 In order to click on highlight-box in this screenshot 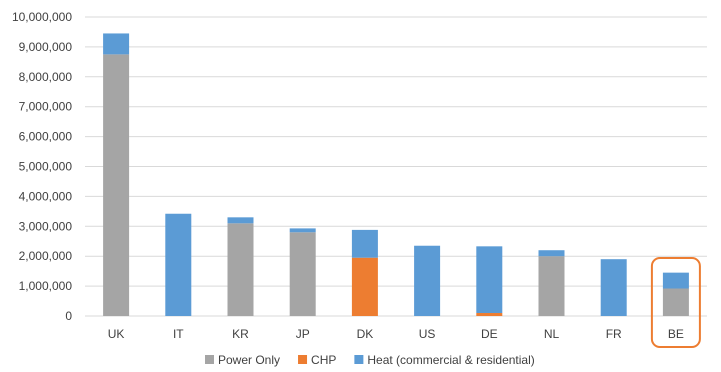, I will do `click(675, 302)`.